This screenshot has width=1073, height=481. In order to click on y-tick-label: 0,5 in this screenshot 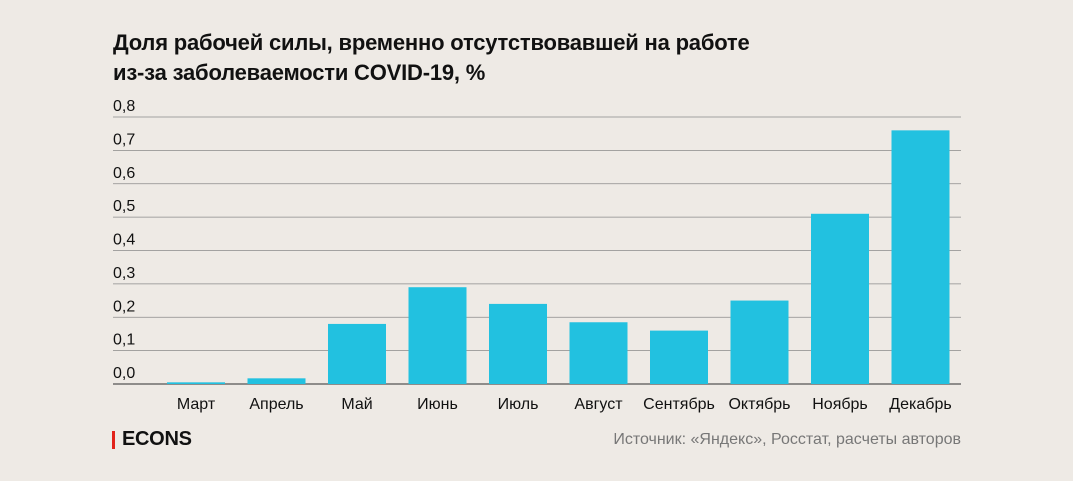, I will do `click(124, 206)`.